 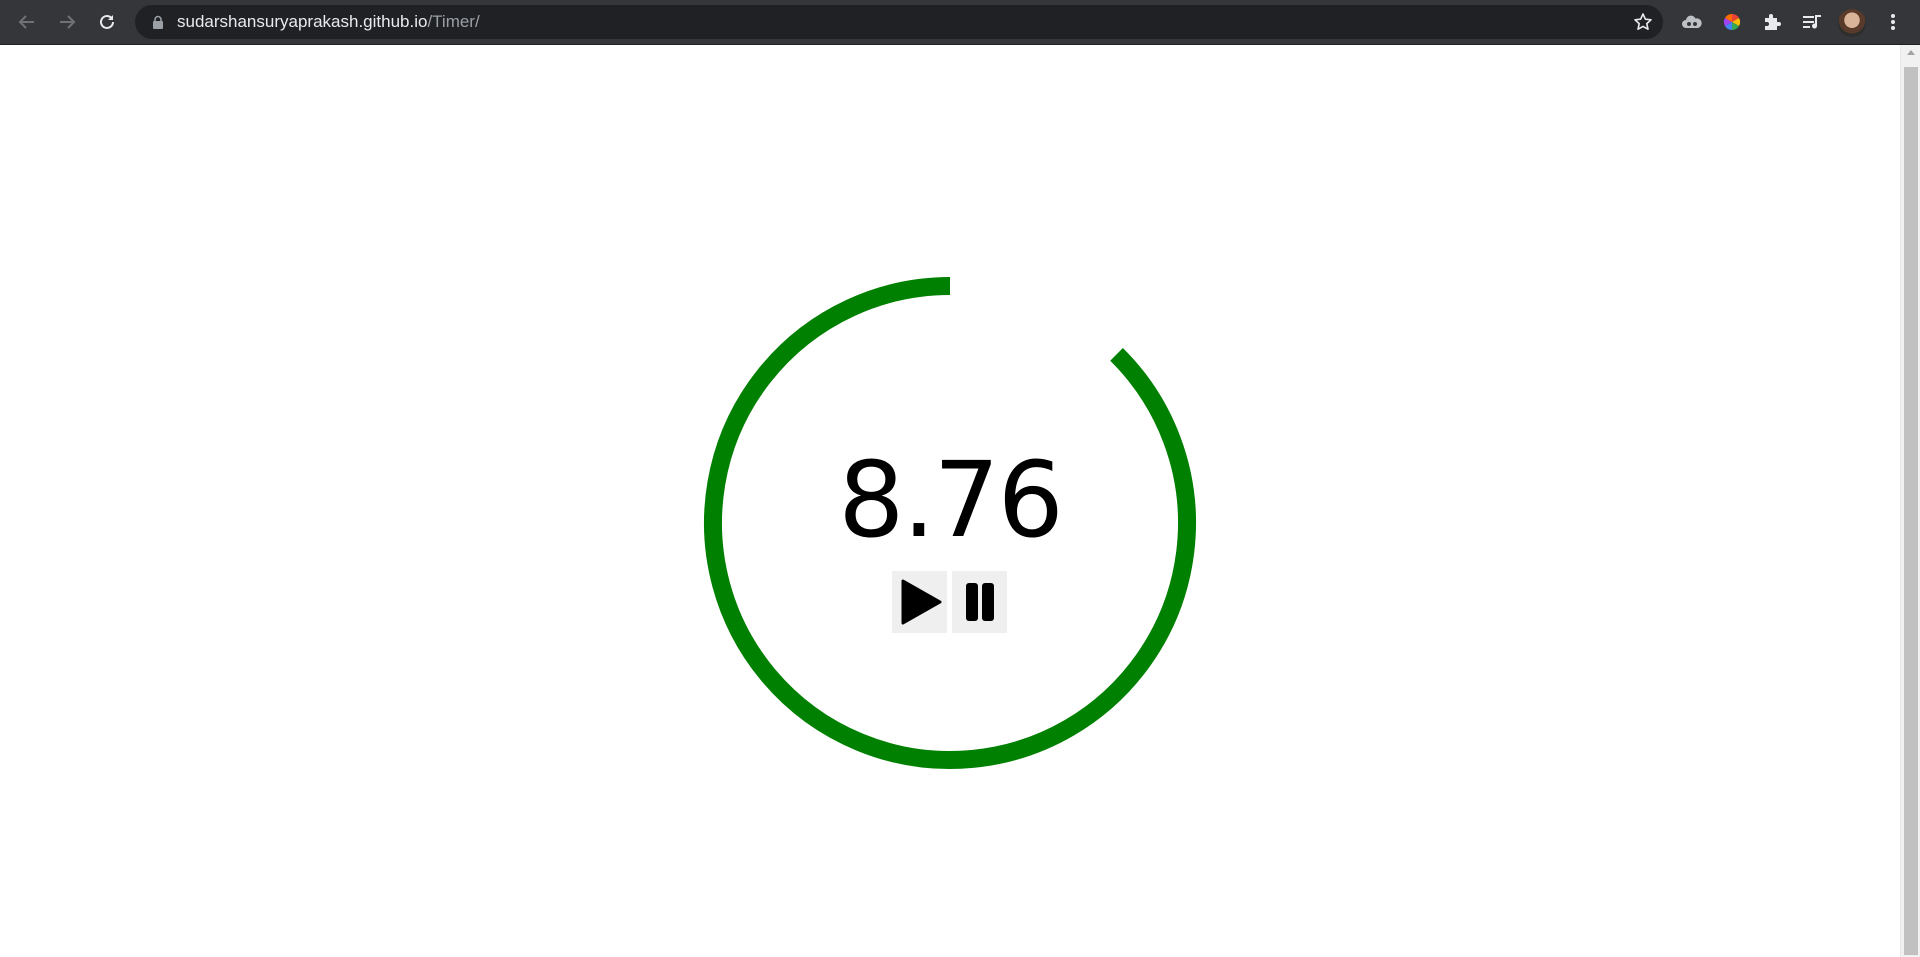 I want to click on kebab-menu-icon, so click(x=1893, y=22).